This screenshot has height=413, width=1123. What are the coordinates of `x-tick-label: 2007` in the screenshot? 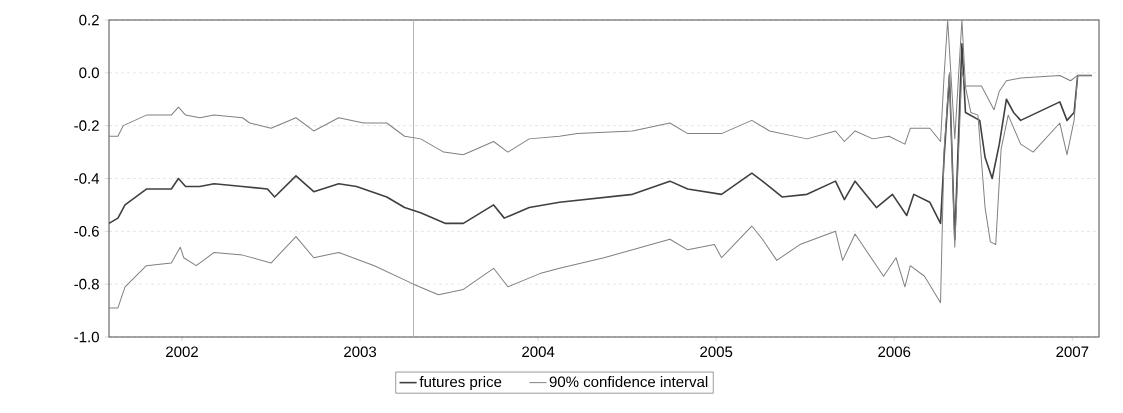 It's located at (1072, 352).